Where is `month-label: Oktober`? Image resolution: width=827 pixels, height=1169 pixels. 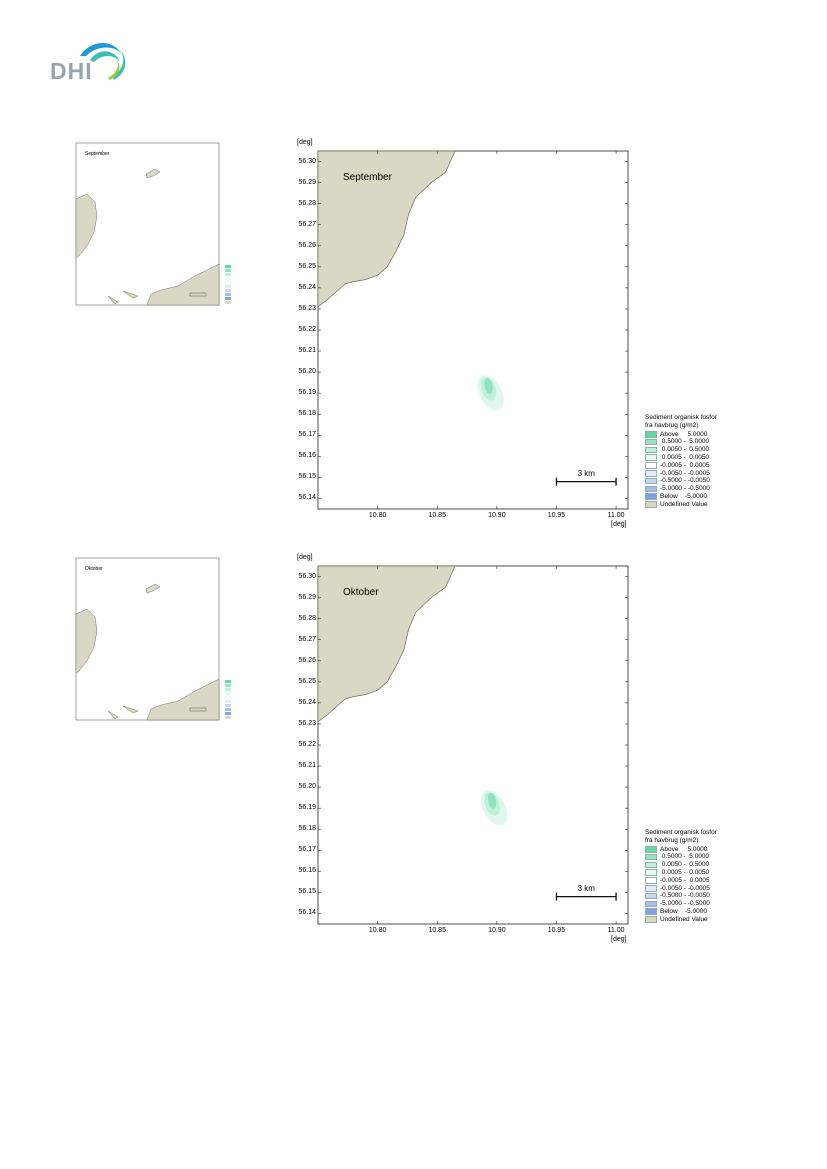 month-label: Oktober is located at coordinates (361, 592).